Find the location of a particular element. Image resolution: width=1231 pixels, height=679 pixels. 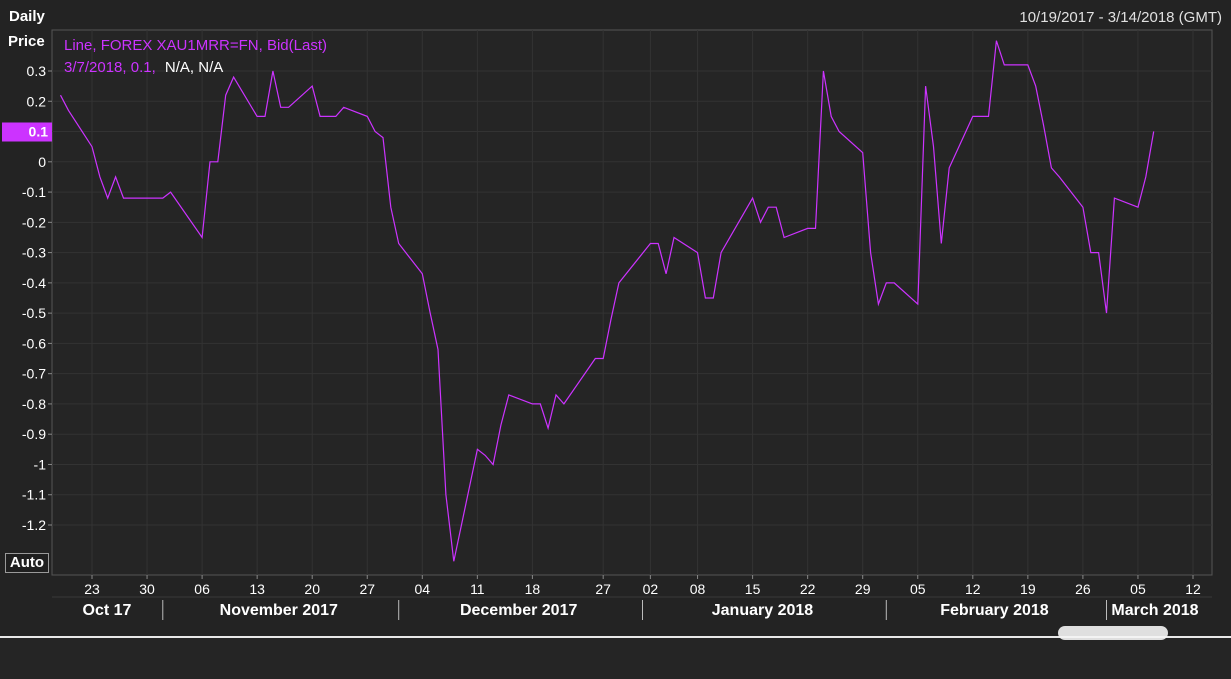

y-tick-label: -1 is located at coordinates (40, 464).